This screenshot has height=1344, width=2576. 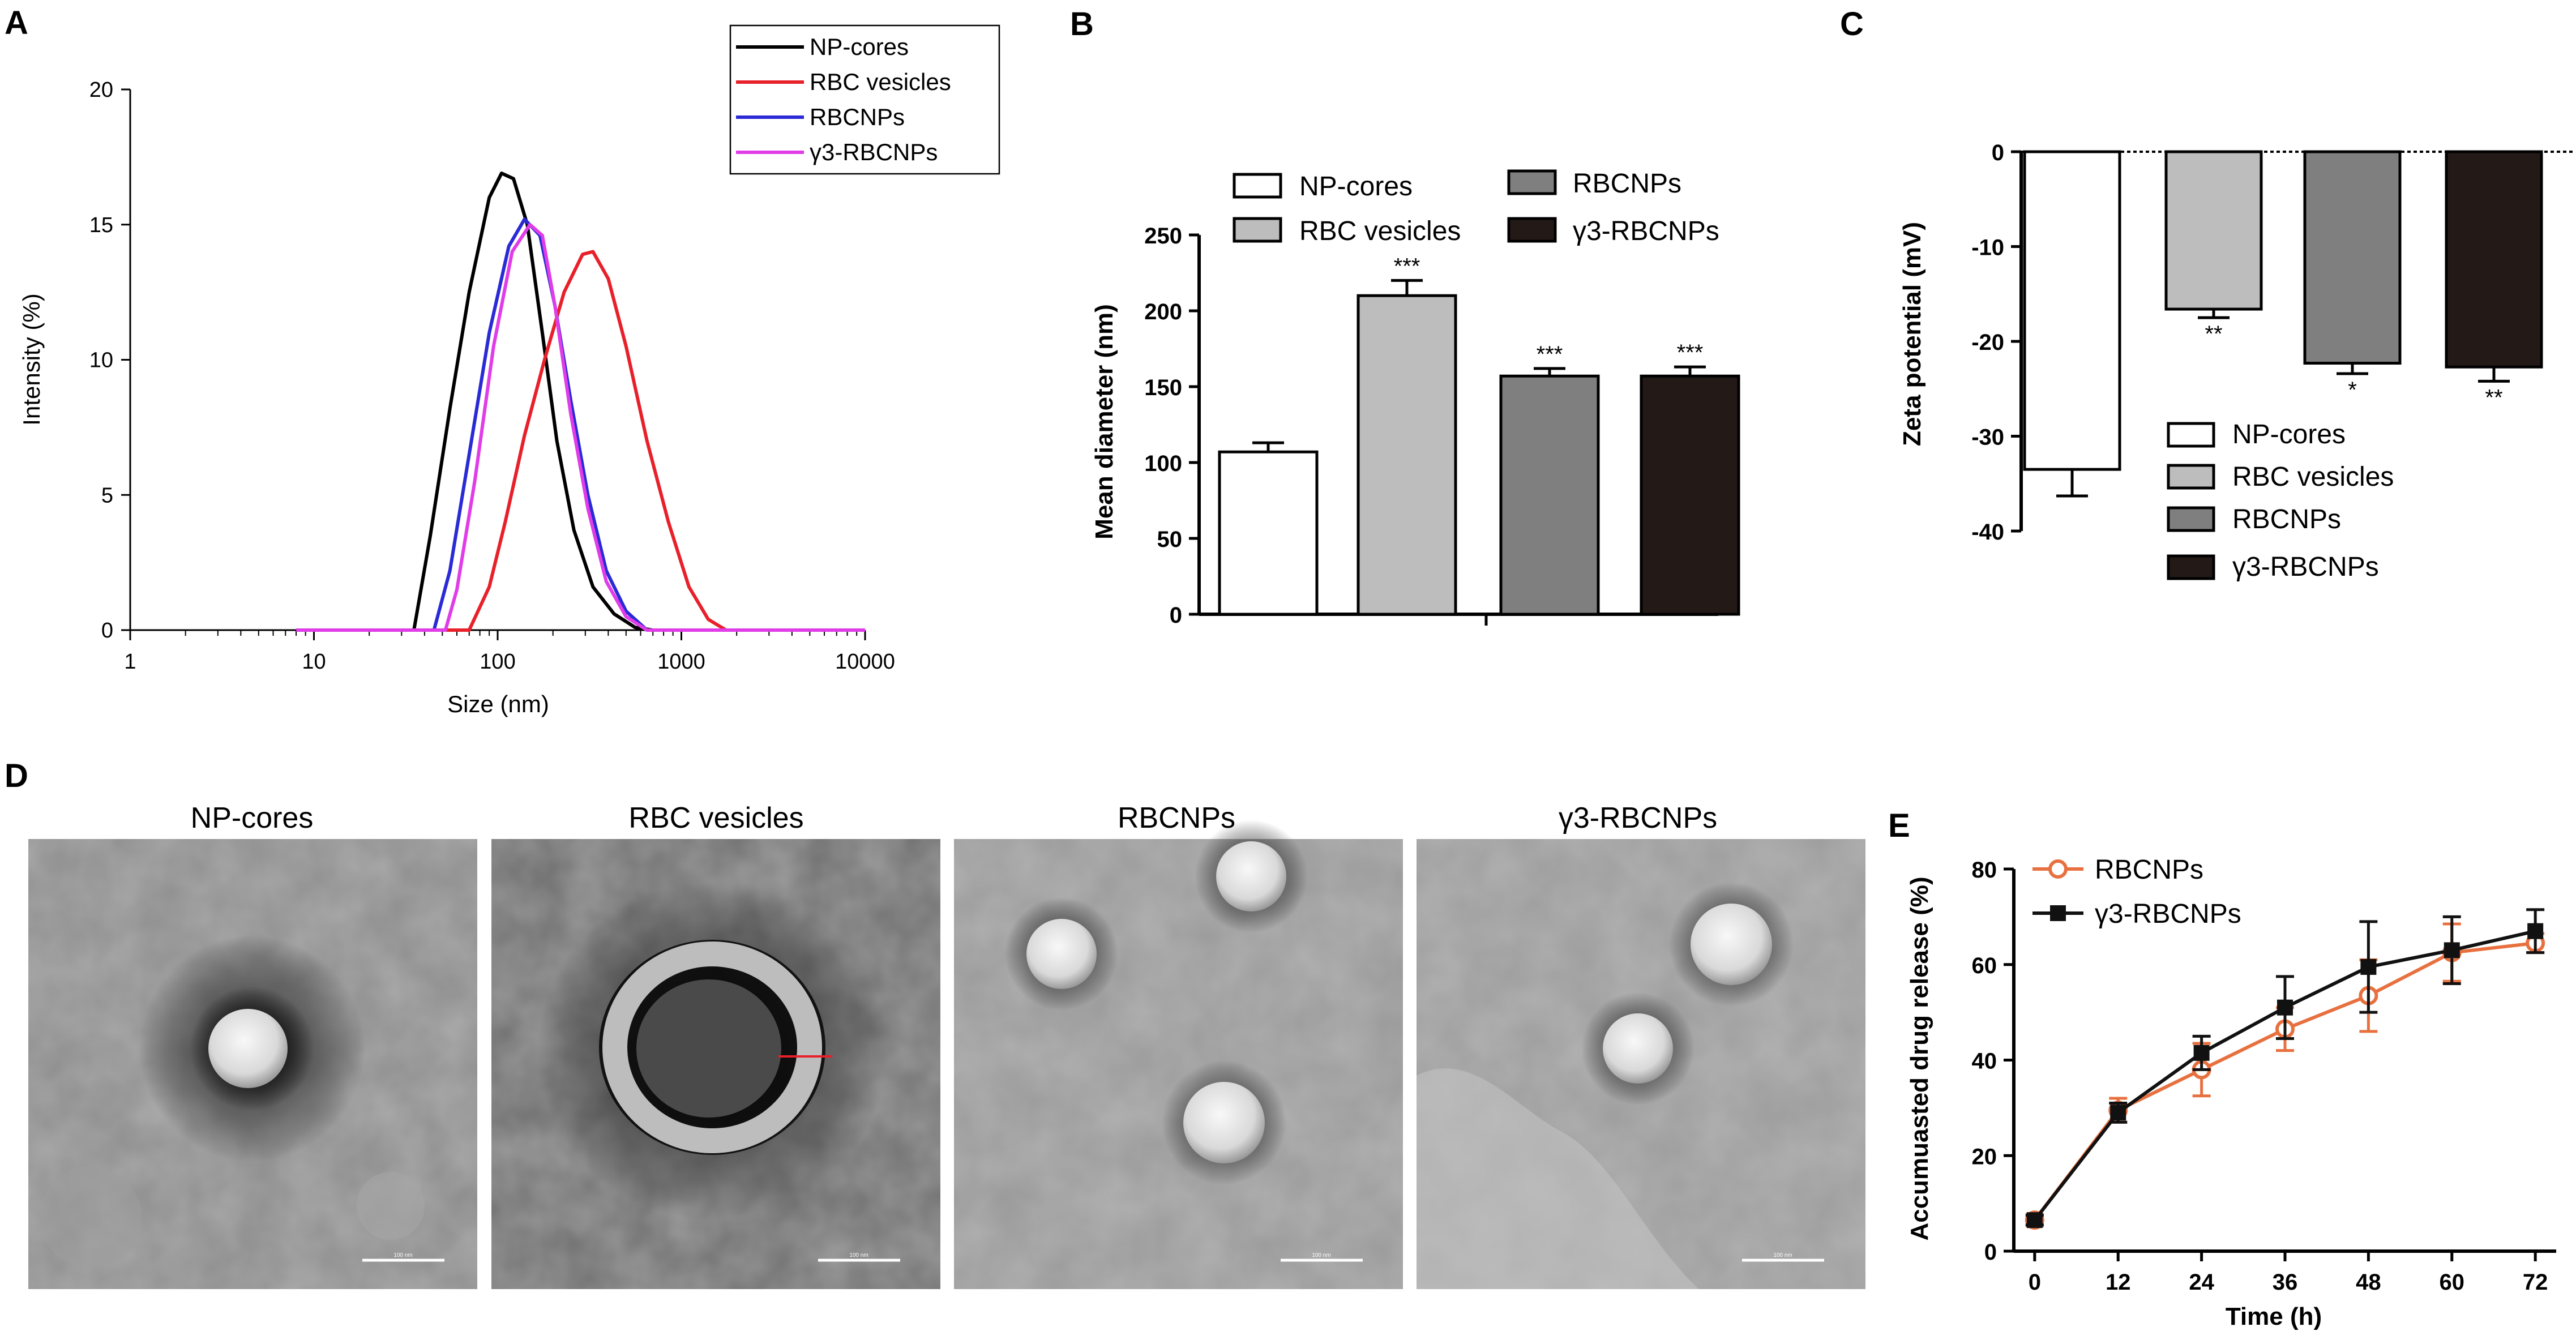 I want to click on tem-title-np-cores: NP-cores, so click(x=252, y=818).